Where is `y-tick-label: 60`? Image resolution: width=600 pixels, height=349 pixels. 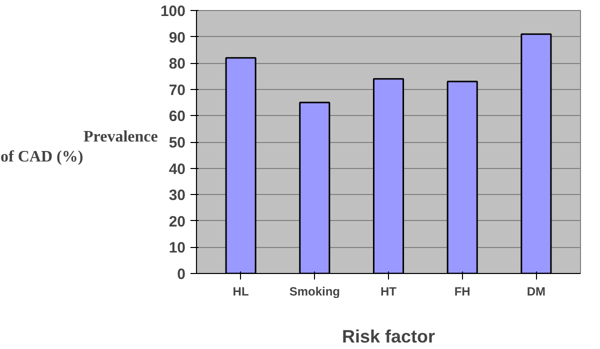
y-tick-label: 60 is located at coordinates (177, 117).